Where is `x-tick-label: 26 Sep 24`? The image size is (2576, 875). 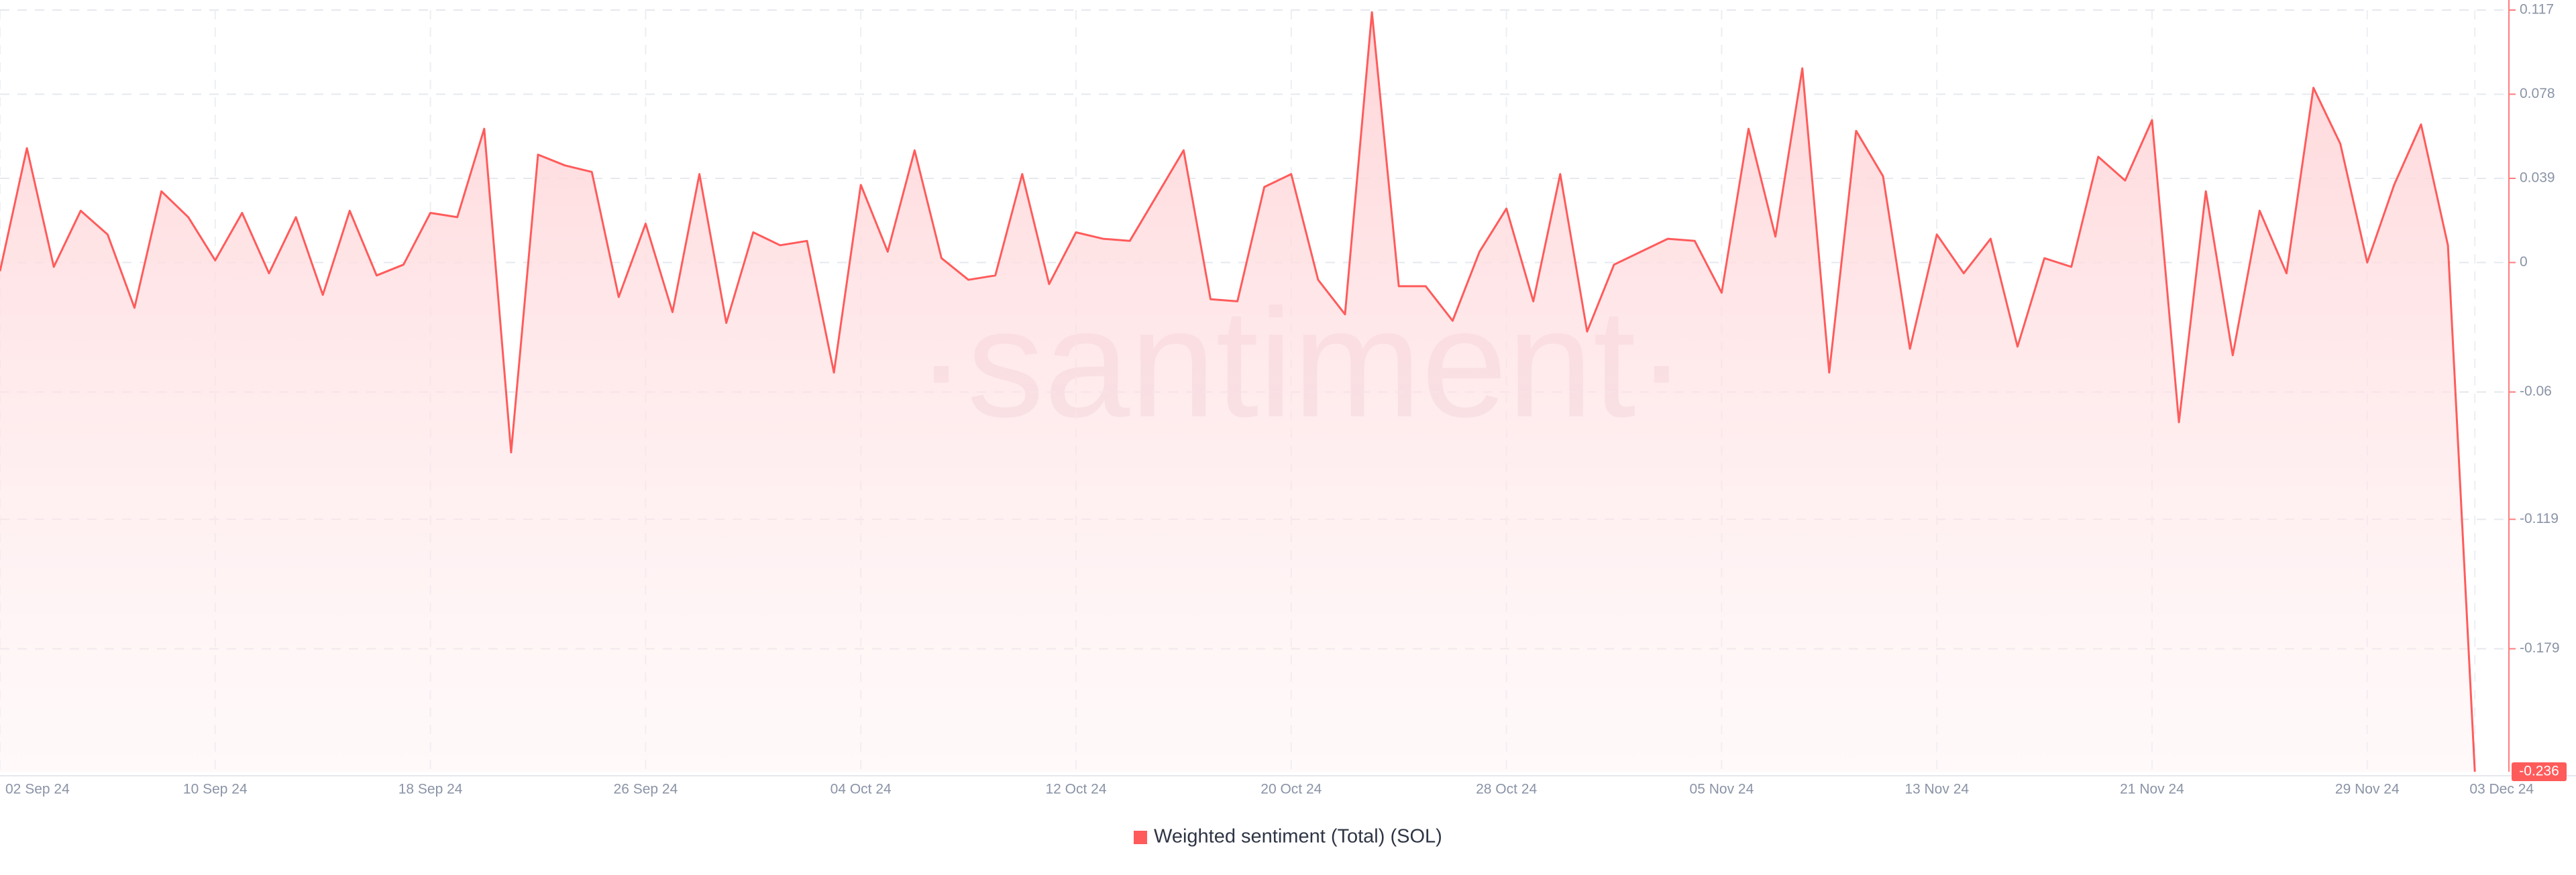
x-tick-label: 26 Sep 24 is located at coordinates (646, 789).